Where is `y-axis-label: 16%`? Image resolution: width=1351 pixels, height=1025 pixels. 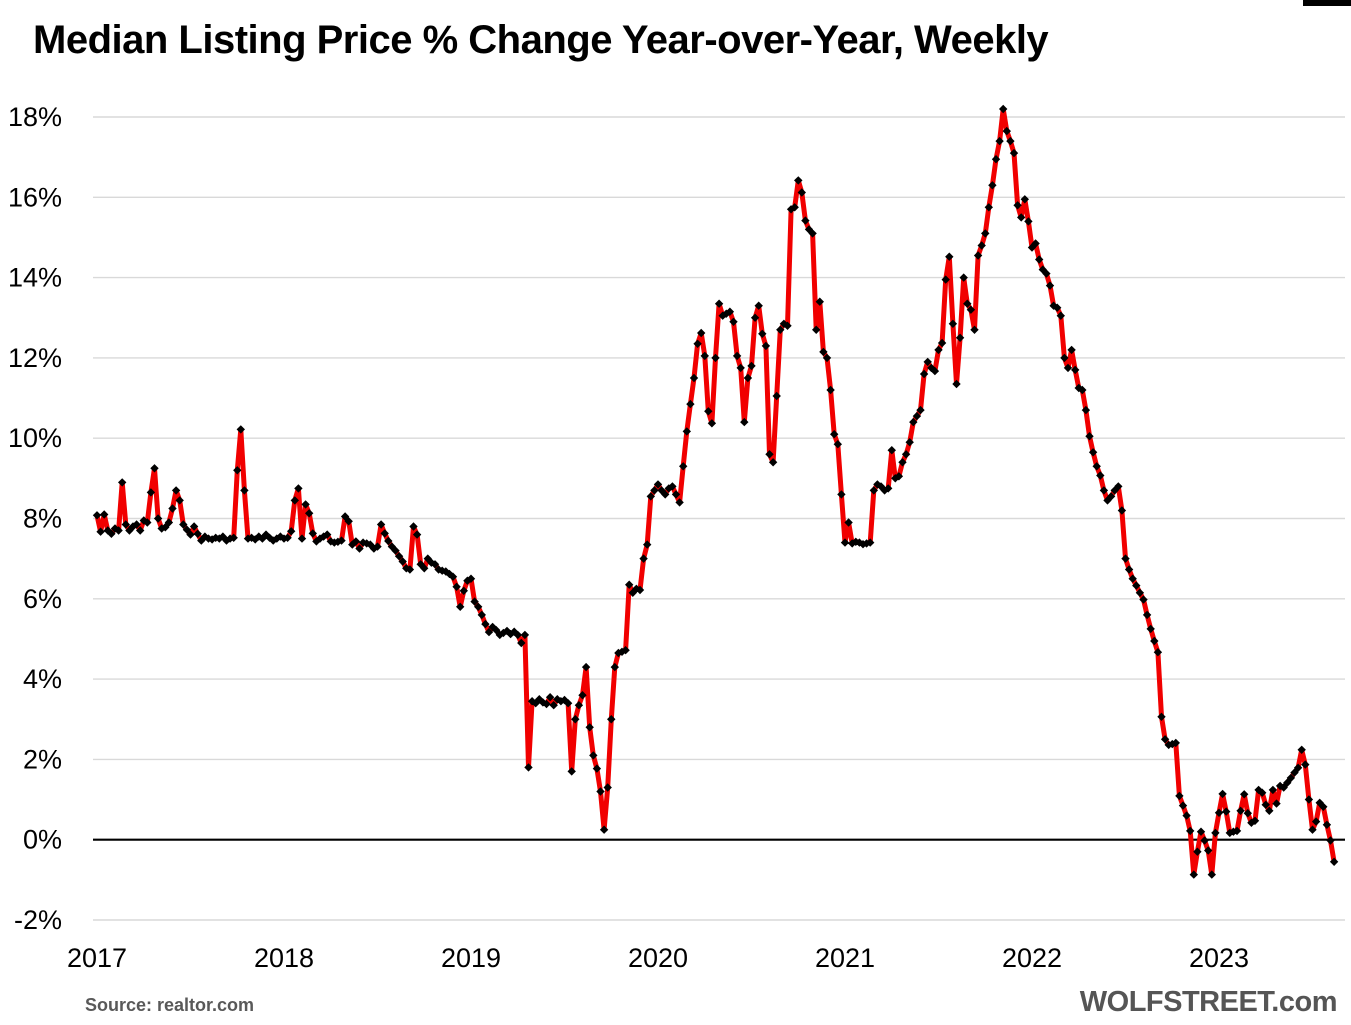 y-axis-label: 16% is located at coordinates (35, 197).